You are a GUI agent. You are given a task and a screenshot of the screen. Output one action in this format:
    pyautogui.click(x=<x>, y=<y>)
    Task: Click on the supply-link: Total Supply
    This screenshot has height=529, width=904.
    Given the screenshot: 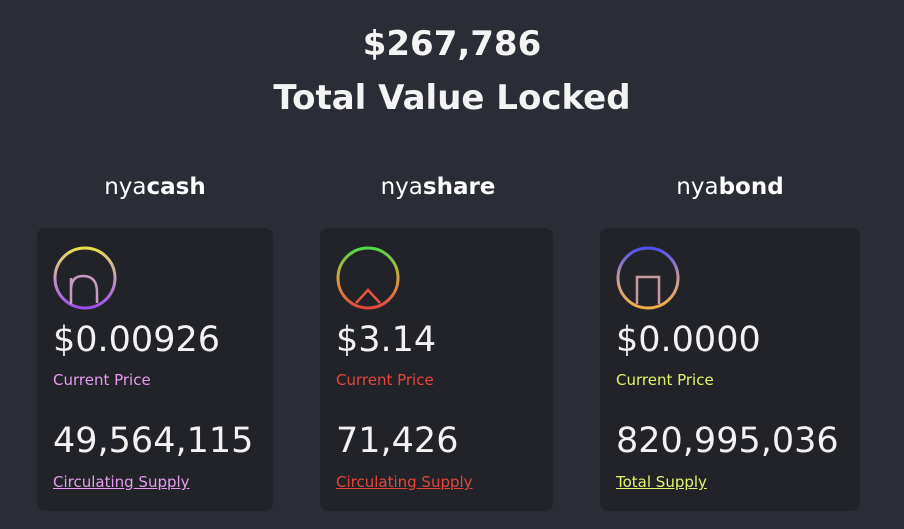 What is the action you would take?
    pyautogui.click(x=661, y=482)
    